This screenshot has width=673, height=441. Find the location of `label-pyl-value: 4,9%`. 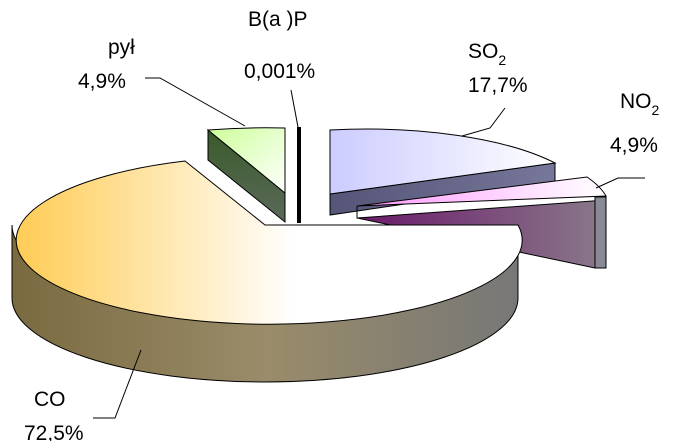

label-pyl-value: 4,9% is located at coordinates (102, 81).